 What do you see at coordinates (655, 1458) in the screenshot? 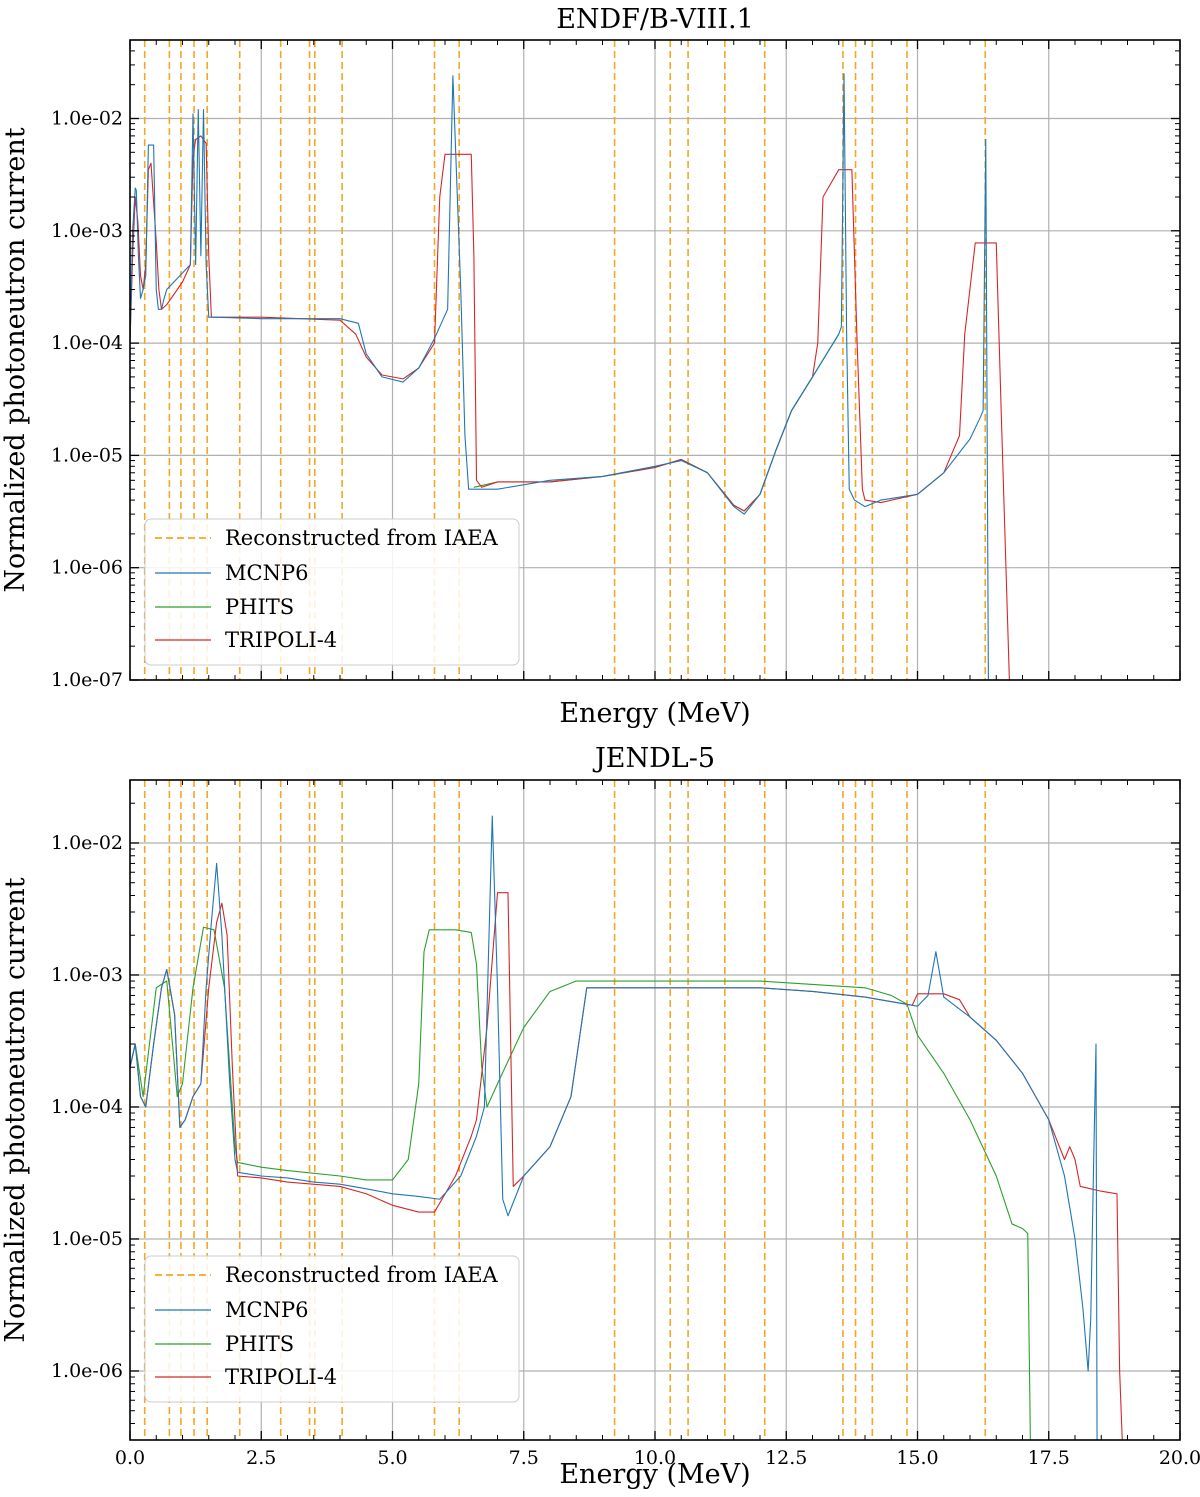
I see `x-tick-label: 10.0` at bounding box center [655, 1458].